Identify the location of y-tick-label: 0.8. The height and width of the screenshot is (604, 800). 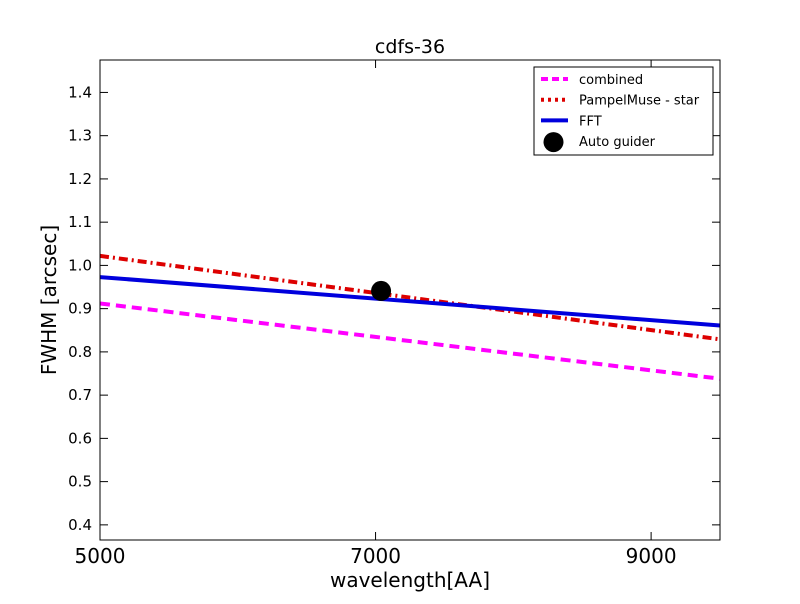
(80, 352).